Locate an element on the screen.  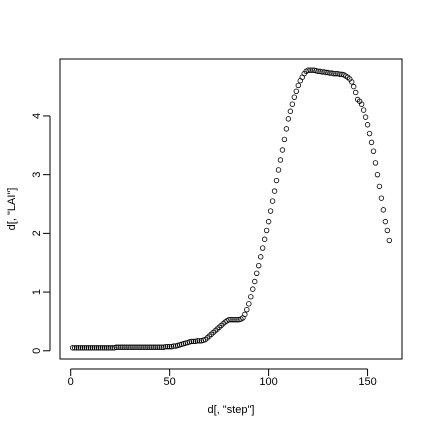
y-tick-label: 0 is located at coordinates (37, 351).